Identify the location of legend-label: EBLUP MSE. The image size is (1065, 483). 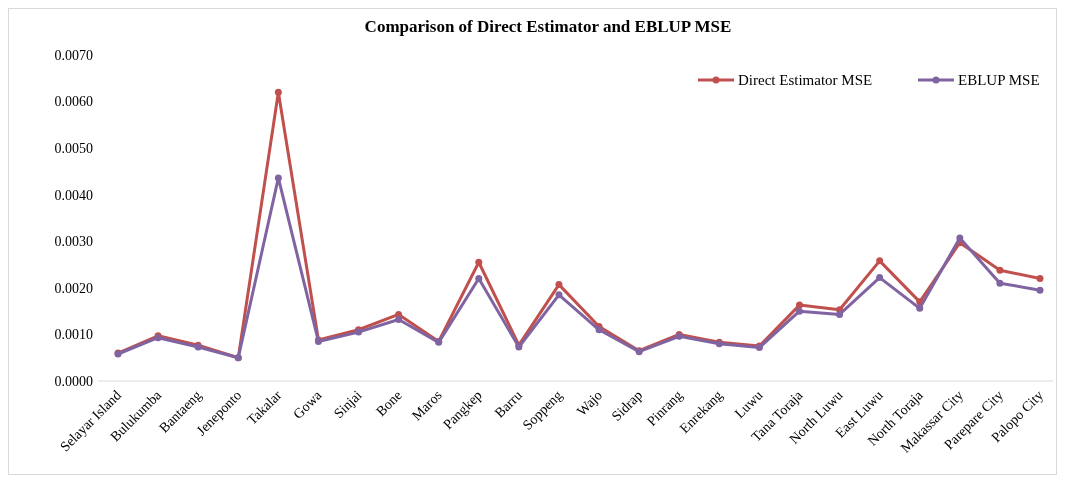
(999, 80).